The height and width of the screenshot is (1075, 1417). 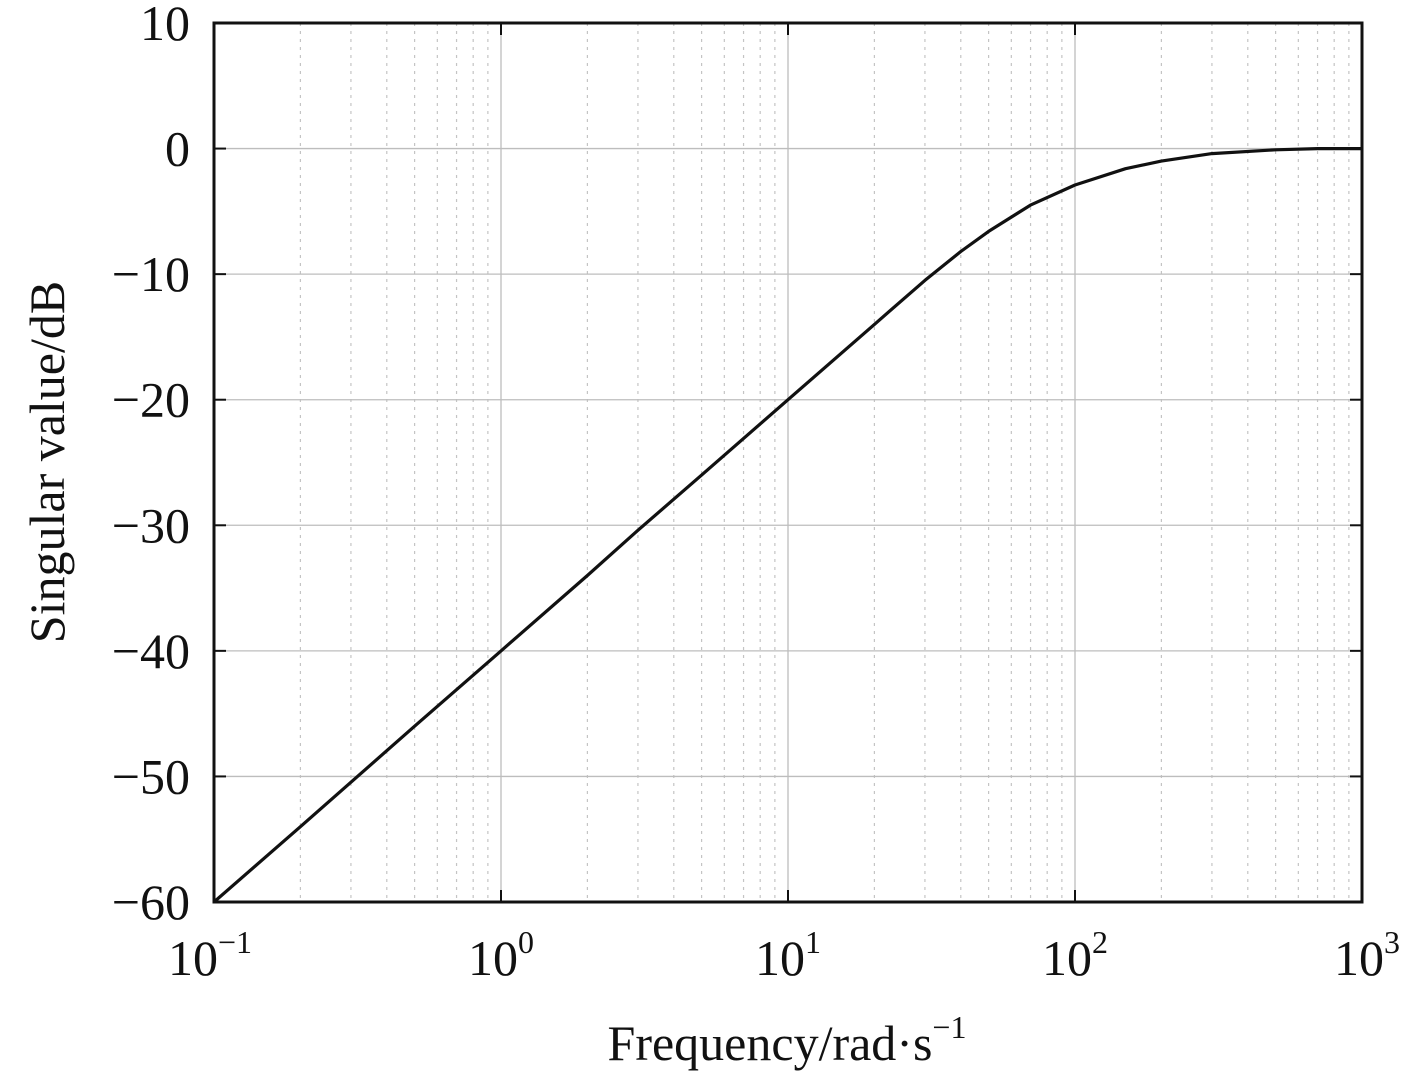 What do you see at coordinates (151, 776) in the screenshot?
I see `y-tick-label: −50` at bounding box center [151, 776].